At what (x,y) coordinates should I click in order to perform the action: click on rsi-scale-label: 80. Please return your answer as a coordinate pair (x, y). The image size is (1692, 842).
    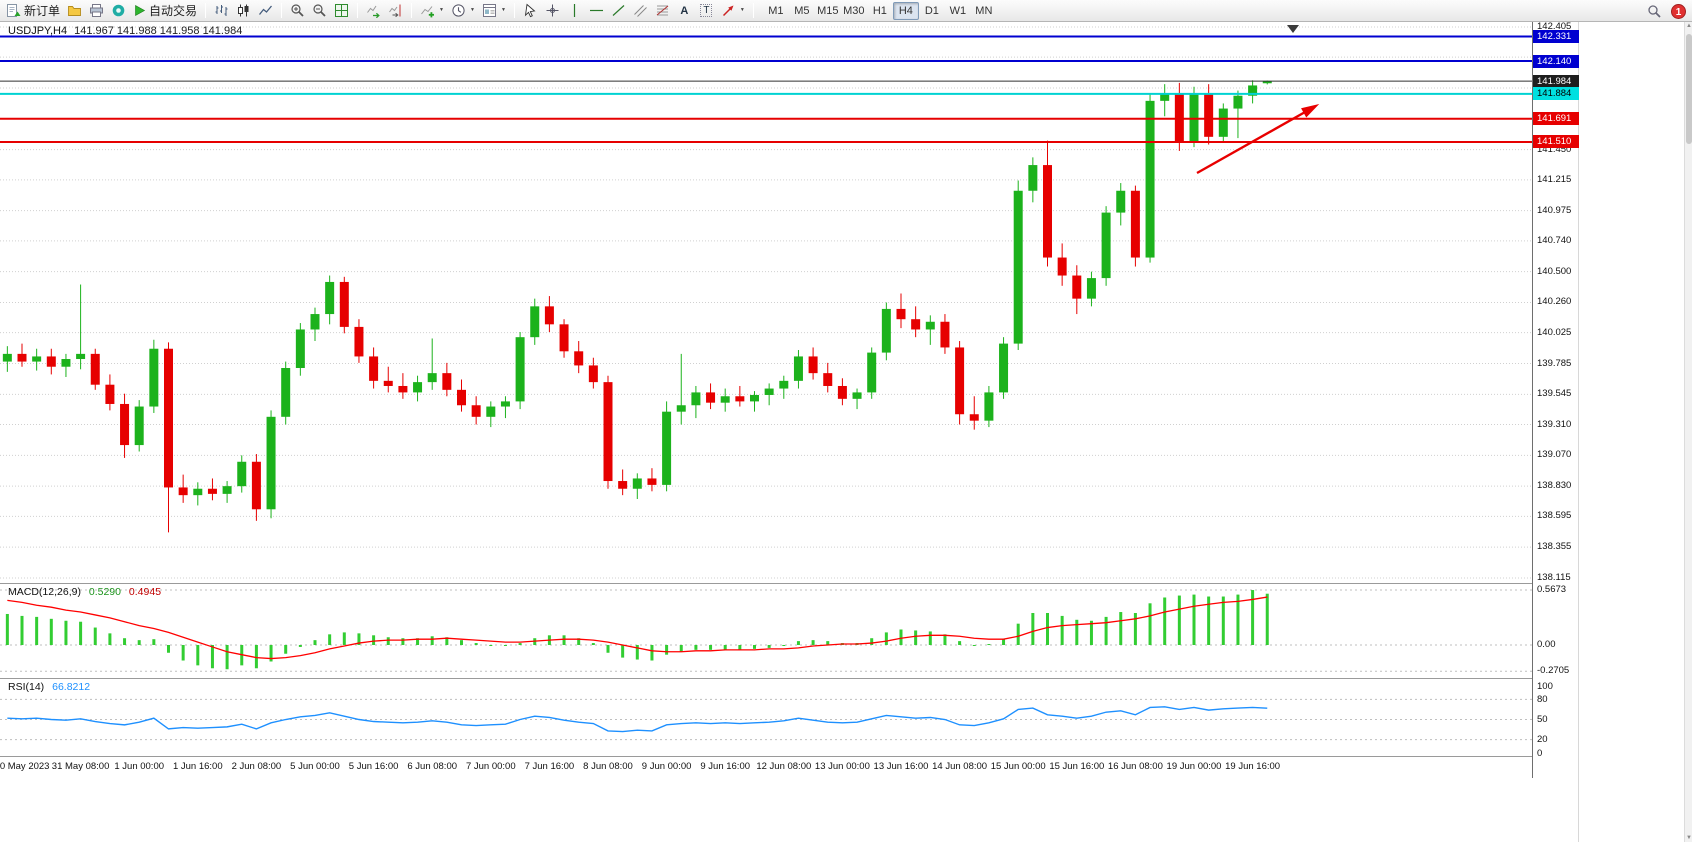
    Looking at the image, I should click on (1542, 699).